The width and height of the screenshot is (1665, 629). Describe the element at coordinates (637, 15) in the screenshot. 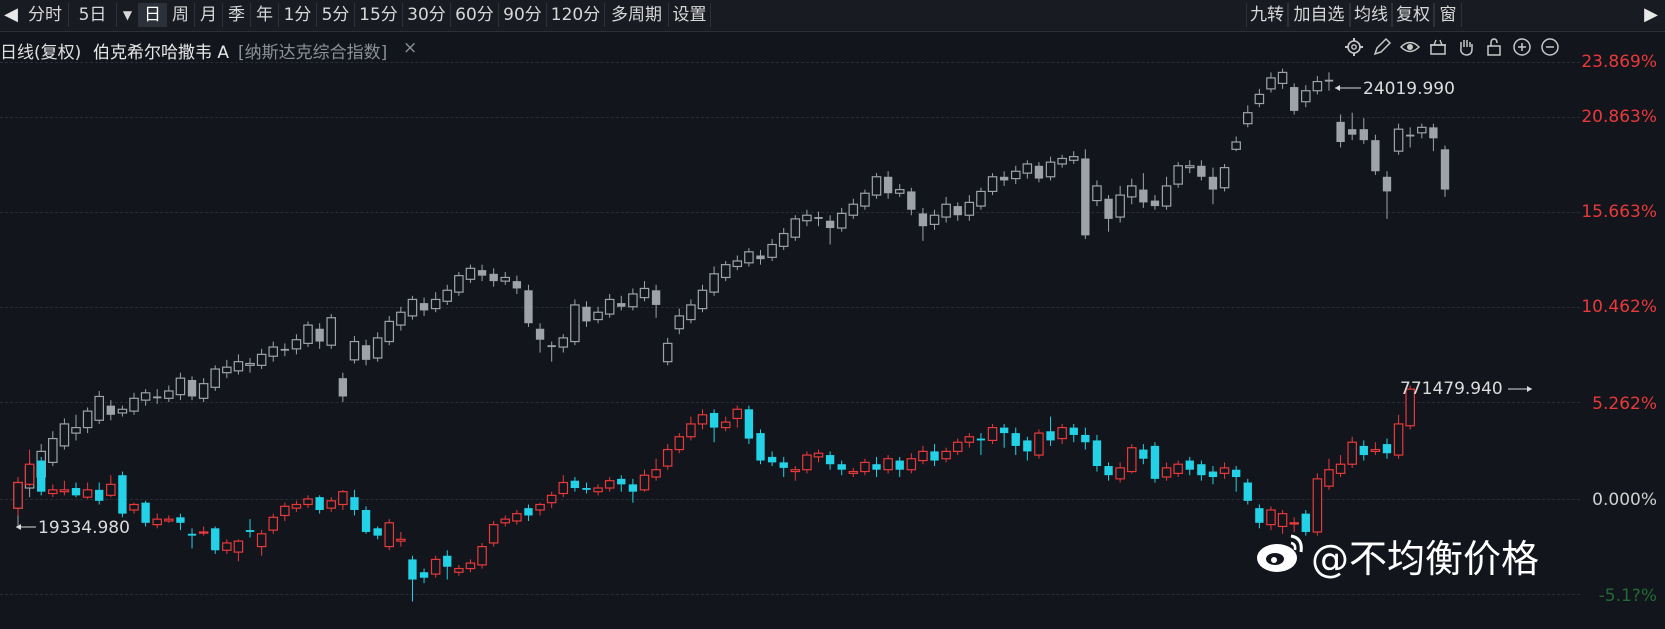

I see `period-button-14: 多周期` at that location.